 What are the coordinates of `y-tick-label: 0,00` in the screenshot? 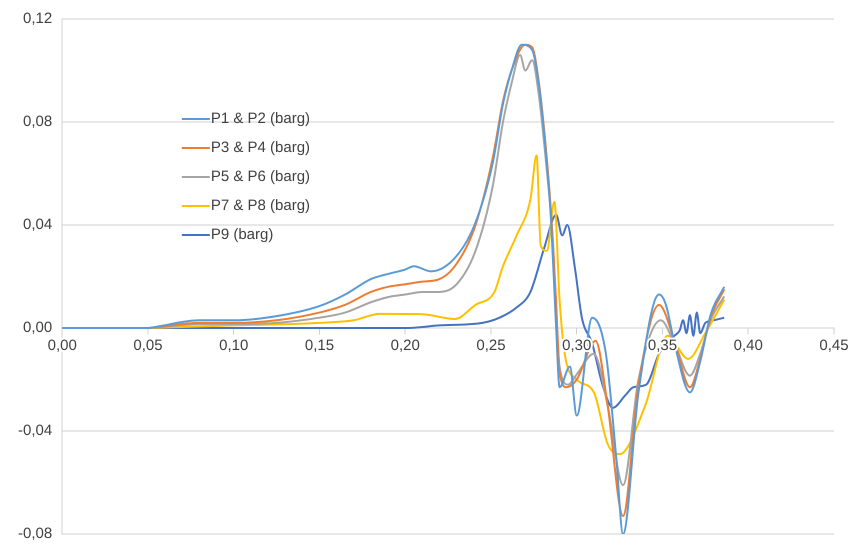 It's located at (37, 327).